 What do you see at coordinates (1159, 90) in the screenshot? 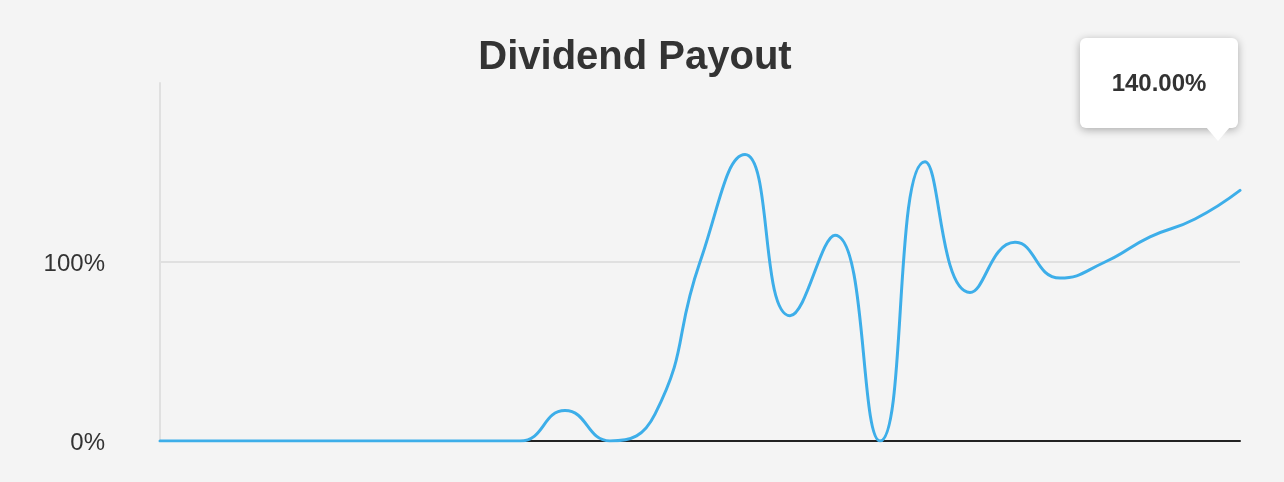
I see `tooltip-callout: 140.00%` at bounding box center [1159, 90].